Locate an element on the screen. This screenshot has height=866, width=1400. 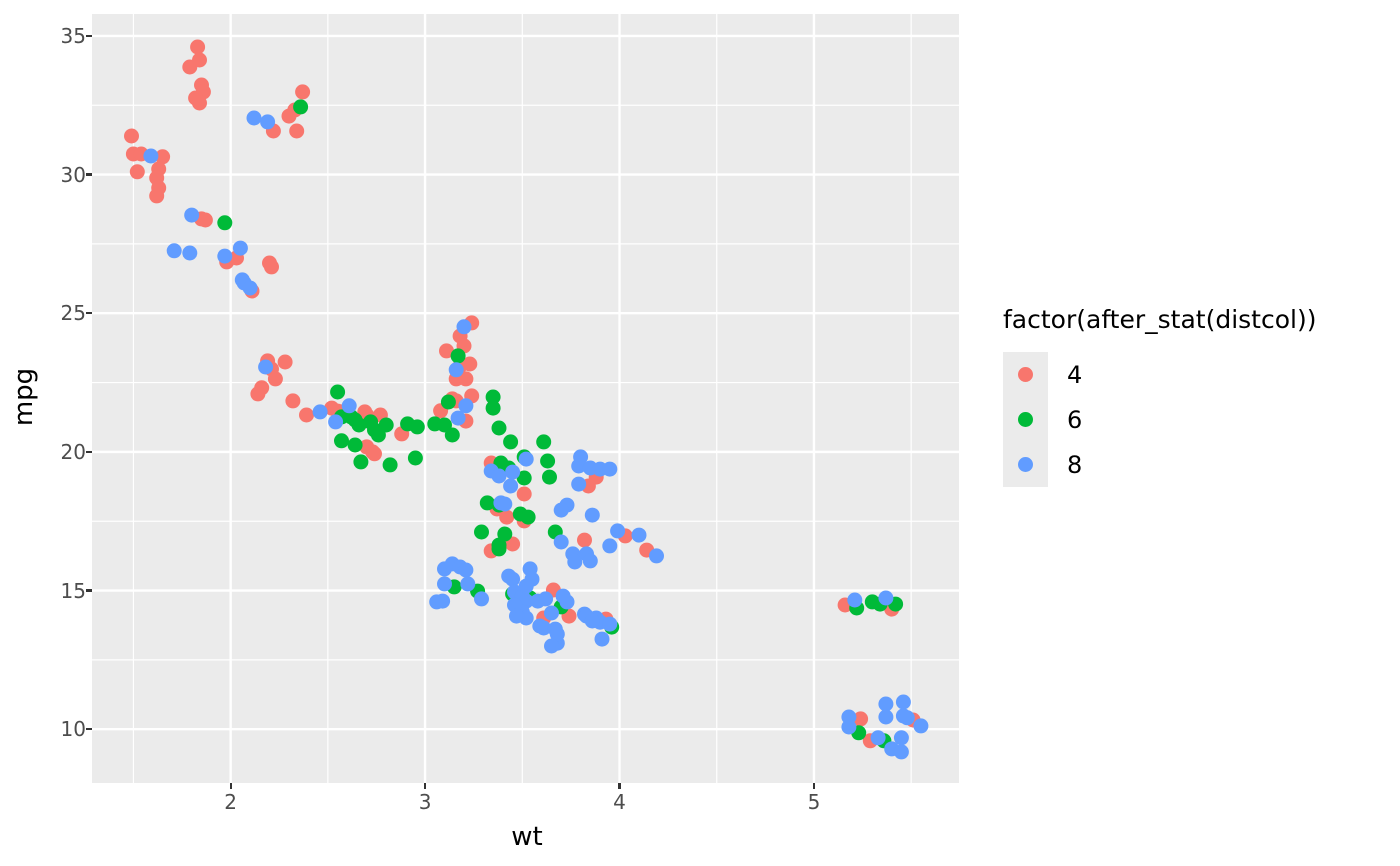
x-tick-label: 5 is located at coordinates (814, 802).